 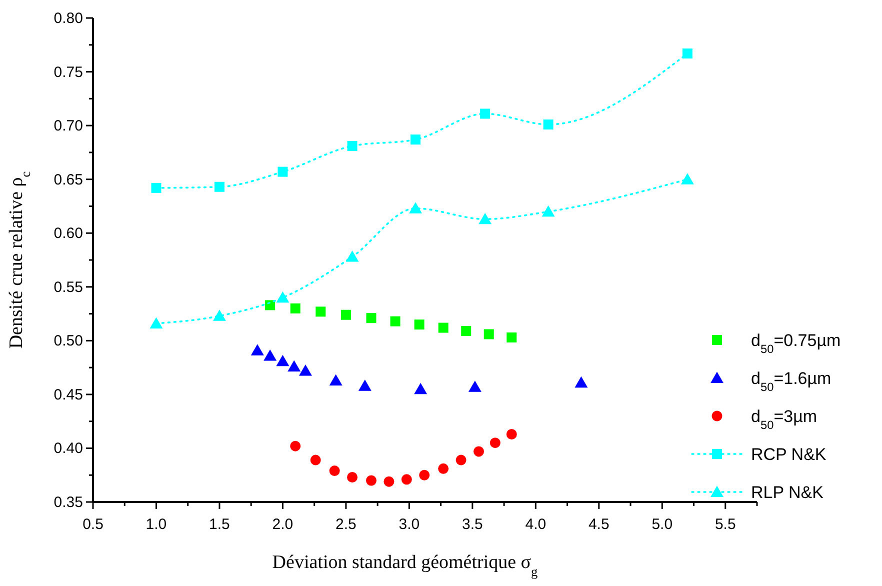 What do you see at coordinates (68, 341) in the screenshot?
I see `y-tick-label: 0.50` at bounding box center [68, 341].